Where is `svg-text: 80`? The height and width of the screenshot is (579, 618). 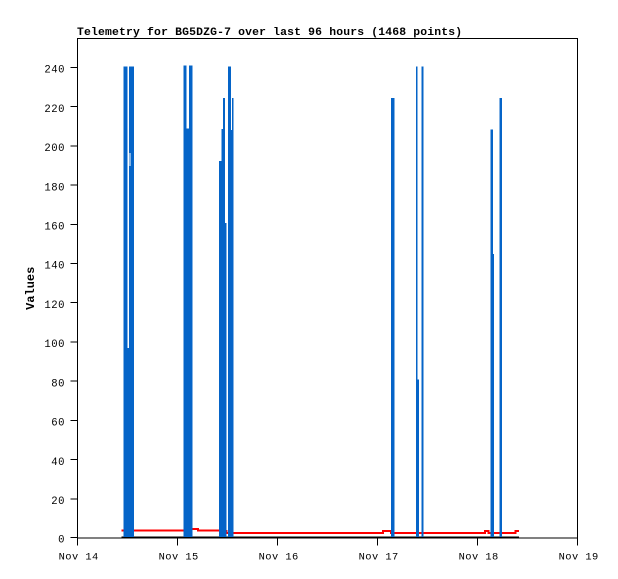 svg-text: 80 is located at coordinates (58, 384).